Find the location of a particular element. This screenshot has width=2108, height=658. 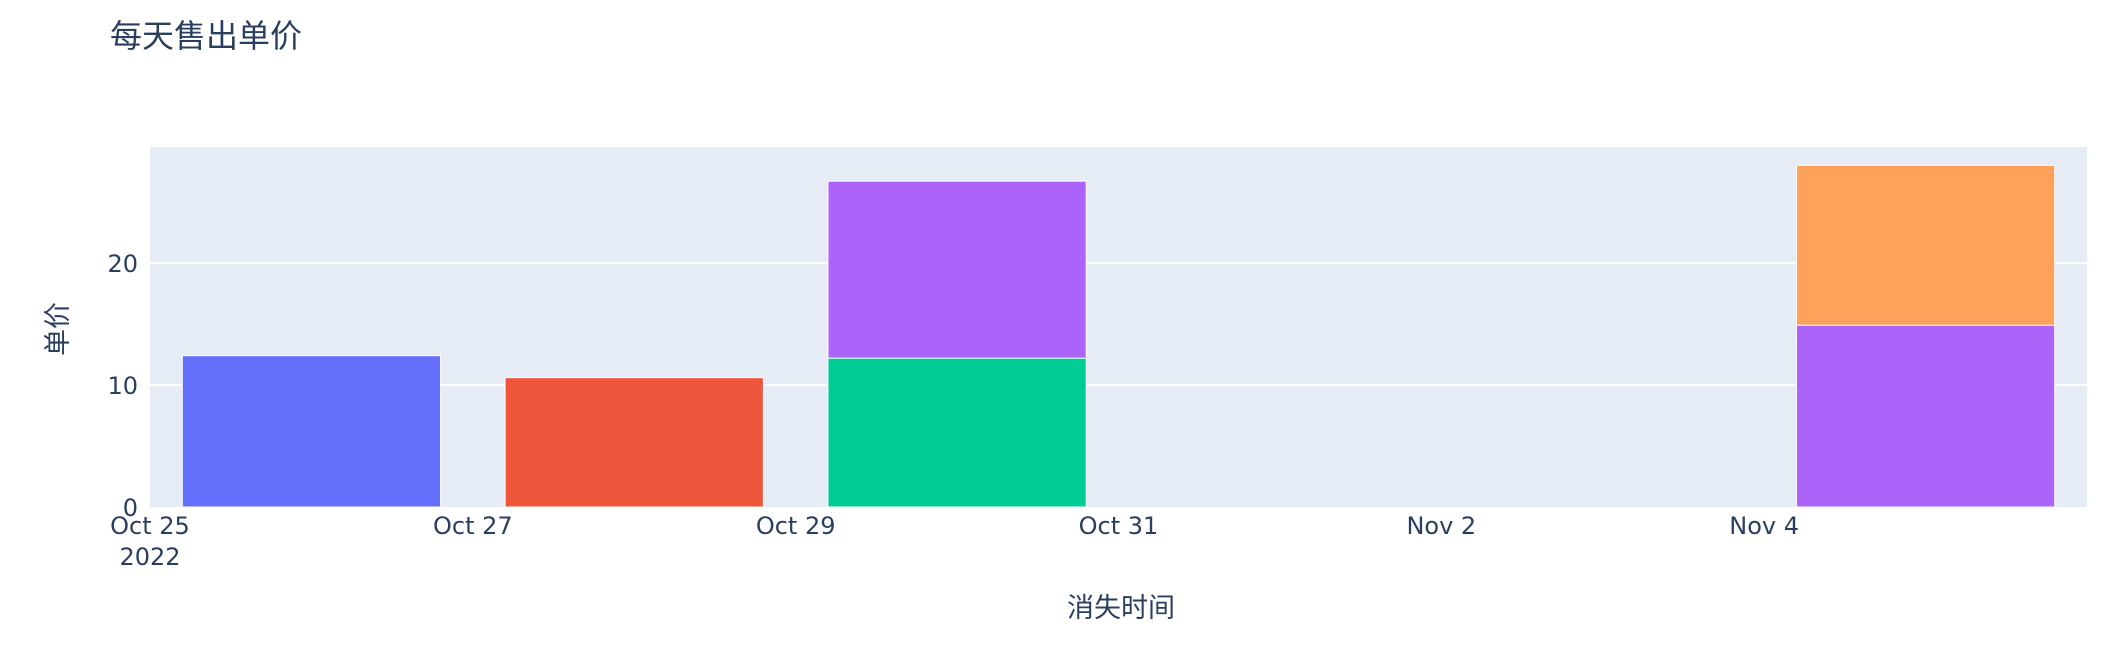

x-tick-label: Oct 25 is located at coordinates (150, 526).